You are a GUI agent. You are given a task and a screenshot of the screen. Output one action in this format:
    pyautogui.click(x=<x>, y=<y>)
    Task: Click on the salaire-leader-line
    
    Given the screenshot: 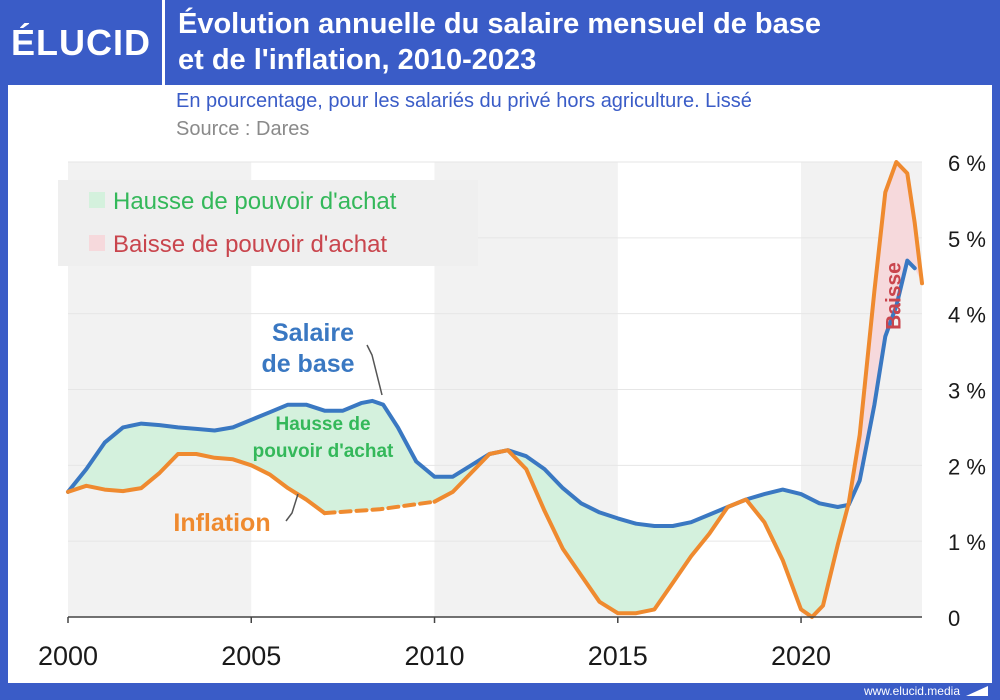 What is the action you would take?
    pyautogui.click(x=374, y=370)
    